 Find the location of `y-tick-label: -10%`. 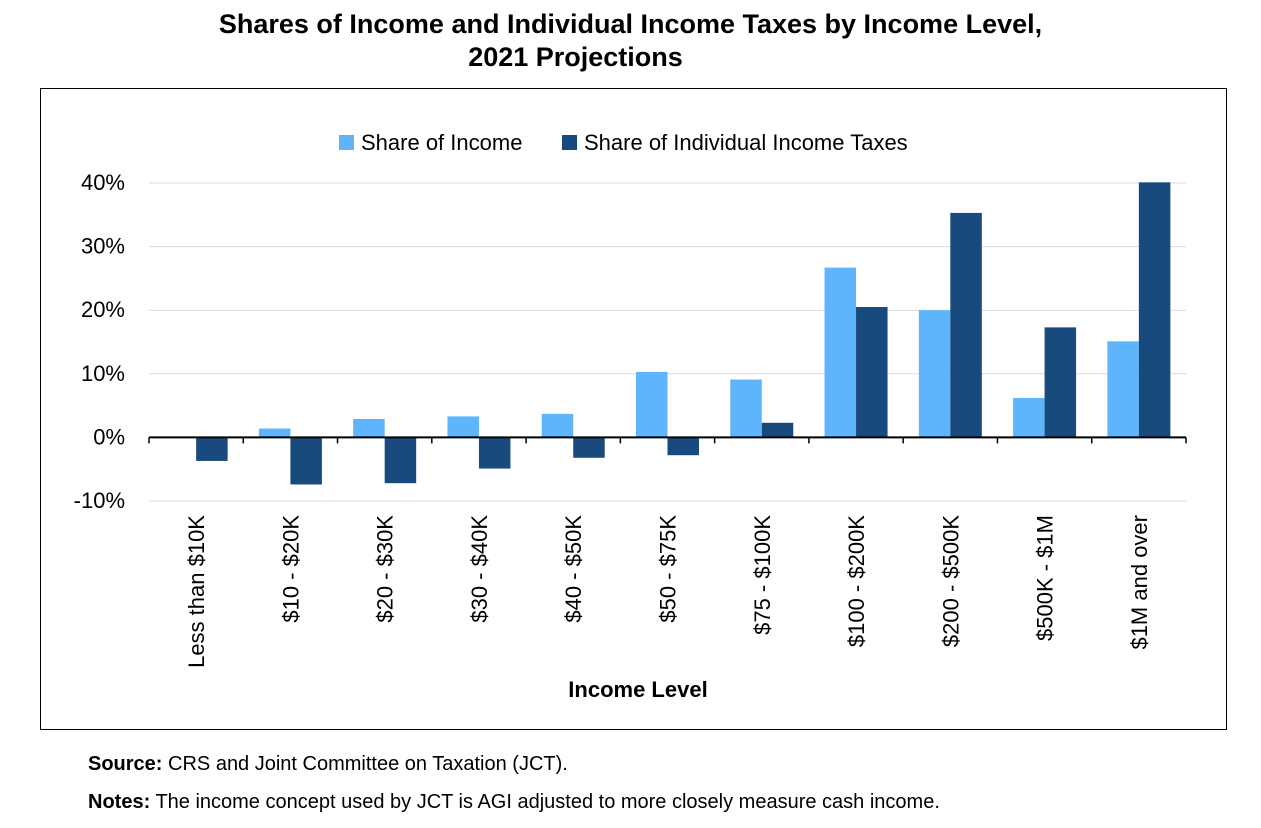

y-tick-label: -10% is located at coordinates (99, 500).